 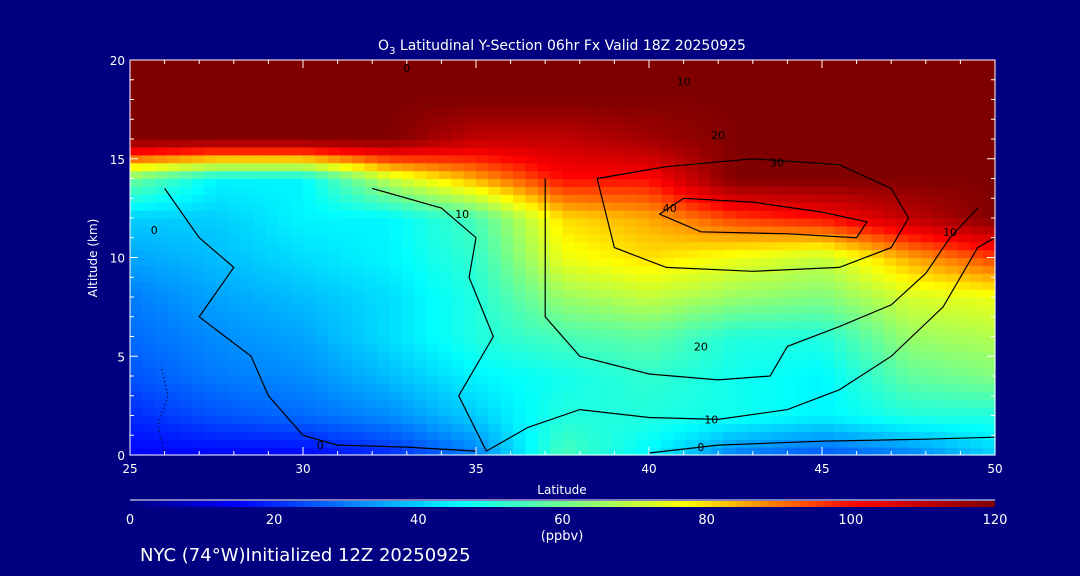 I want to click on contour-label: 10, so click(x=950, y=232).